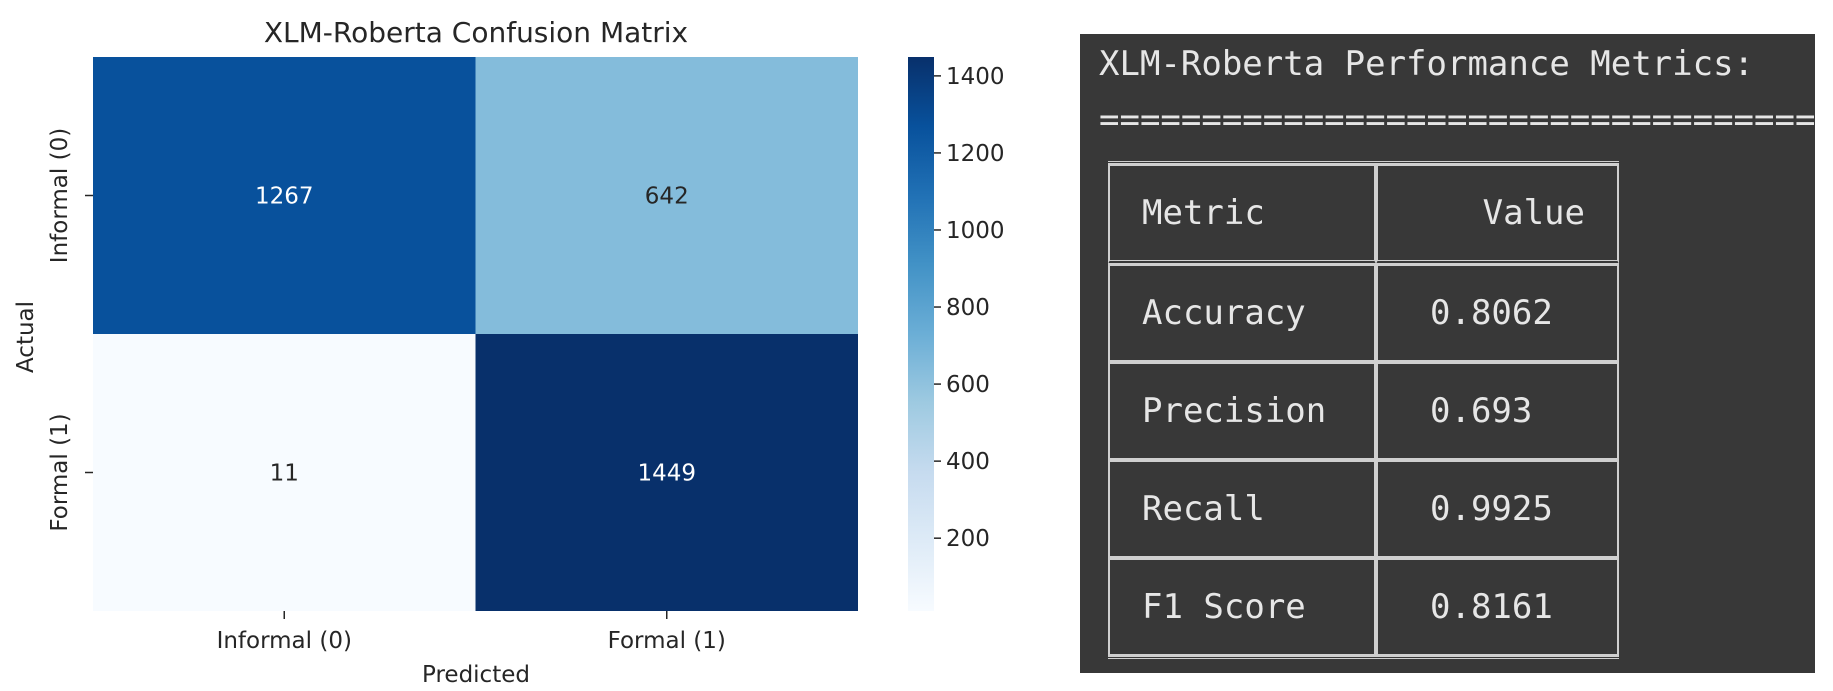 The image size is (1833, 691). What do you see at coordinates (1427, 64) in the screenshot?
I see `metrics-title: XLM-Roberta Performance Metrics:` at bounding box center [1427, 64].